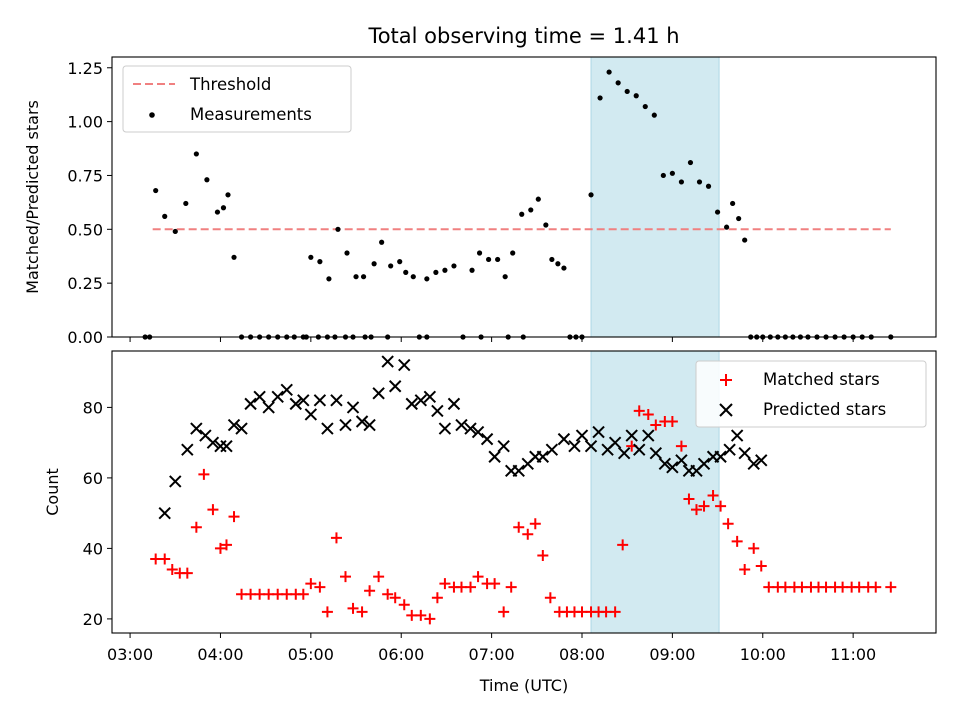  What do you see at coordinates (130, 654) in the screenshot?
I see `x-tick-label: 03:00` at bounding box center [130, 654].